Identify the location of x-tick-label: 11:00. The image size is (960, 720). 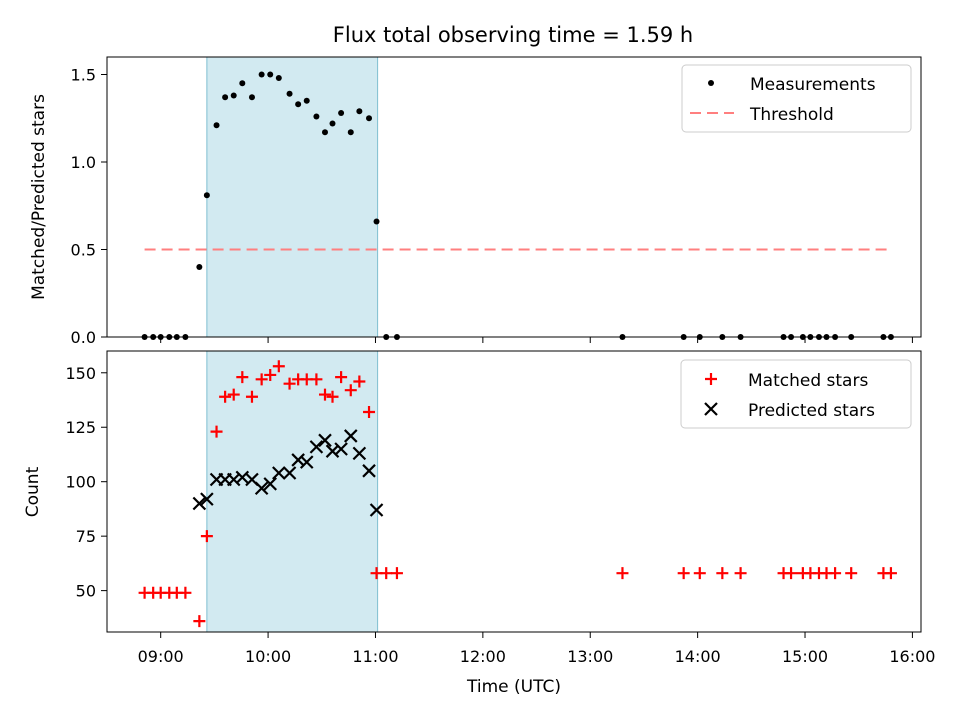
(375, 656).